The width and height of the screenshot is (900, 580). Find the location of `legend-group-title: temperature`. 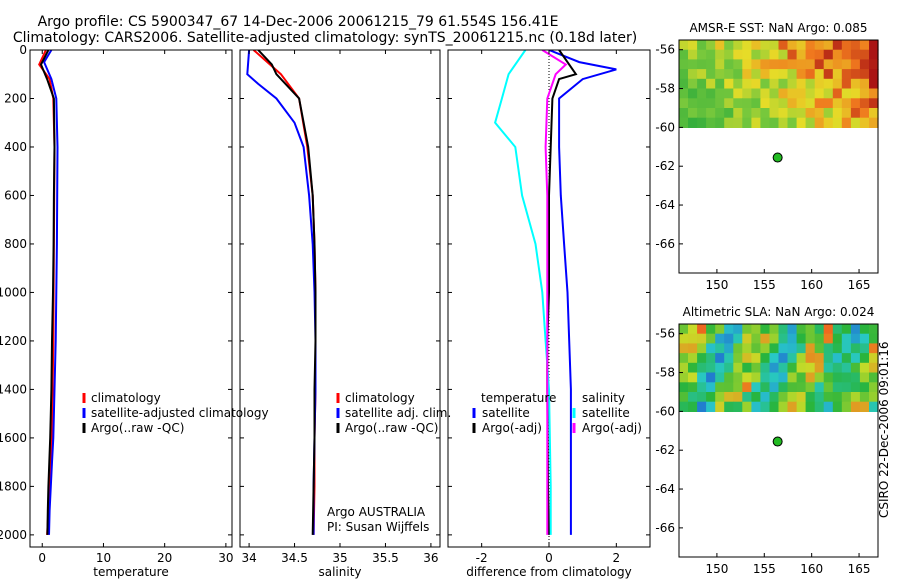

legend-group-title: temperature is located at coordinates (518, 398).